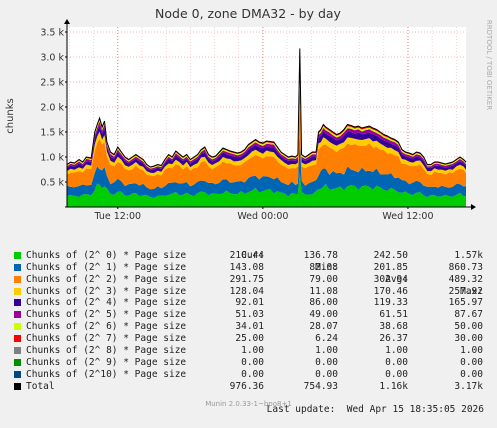 This screenshot has height=428, width=497. I want to click on legend-label: Chunks of (2^ 4) * Page size, so click(106, 303).